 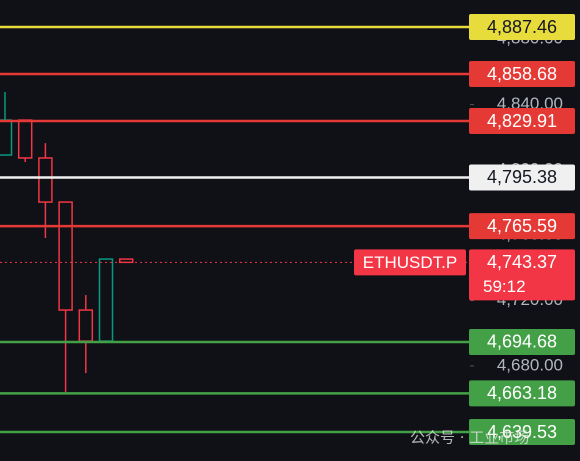 I want to click on level-label: 4,829.91, so click(x=522, y=121).